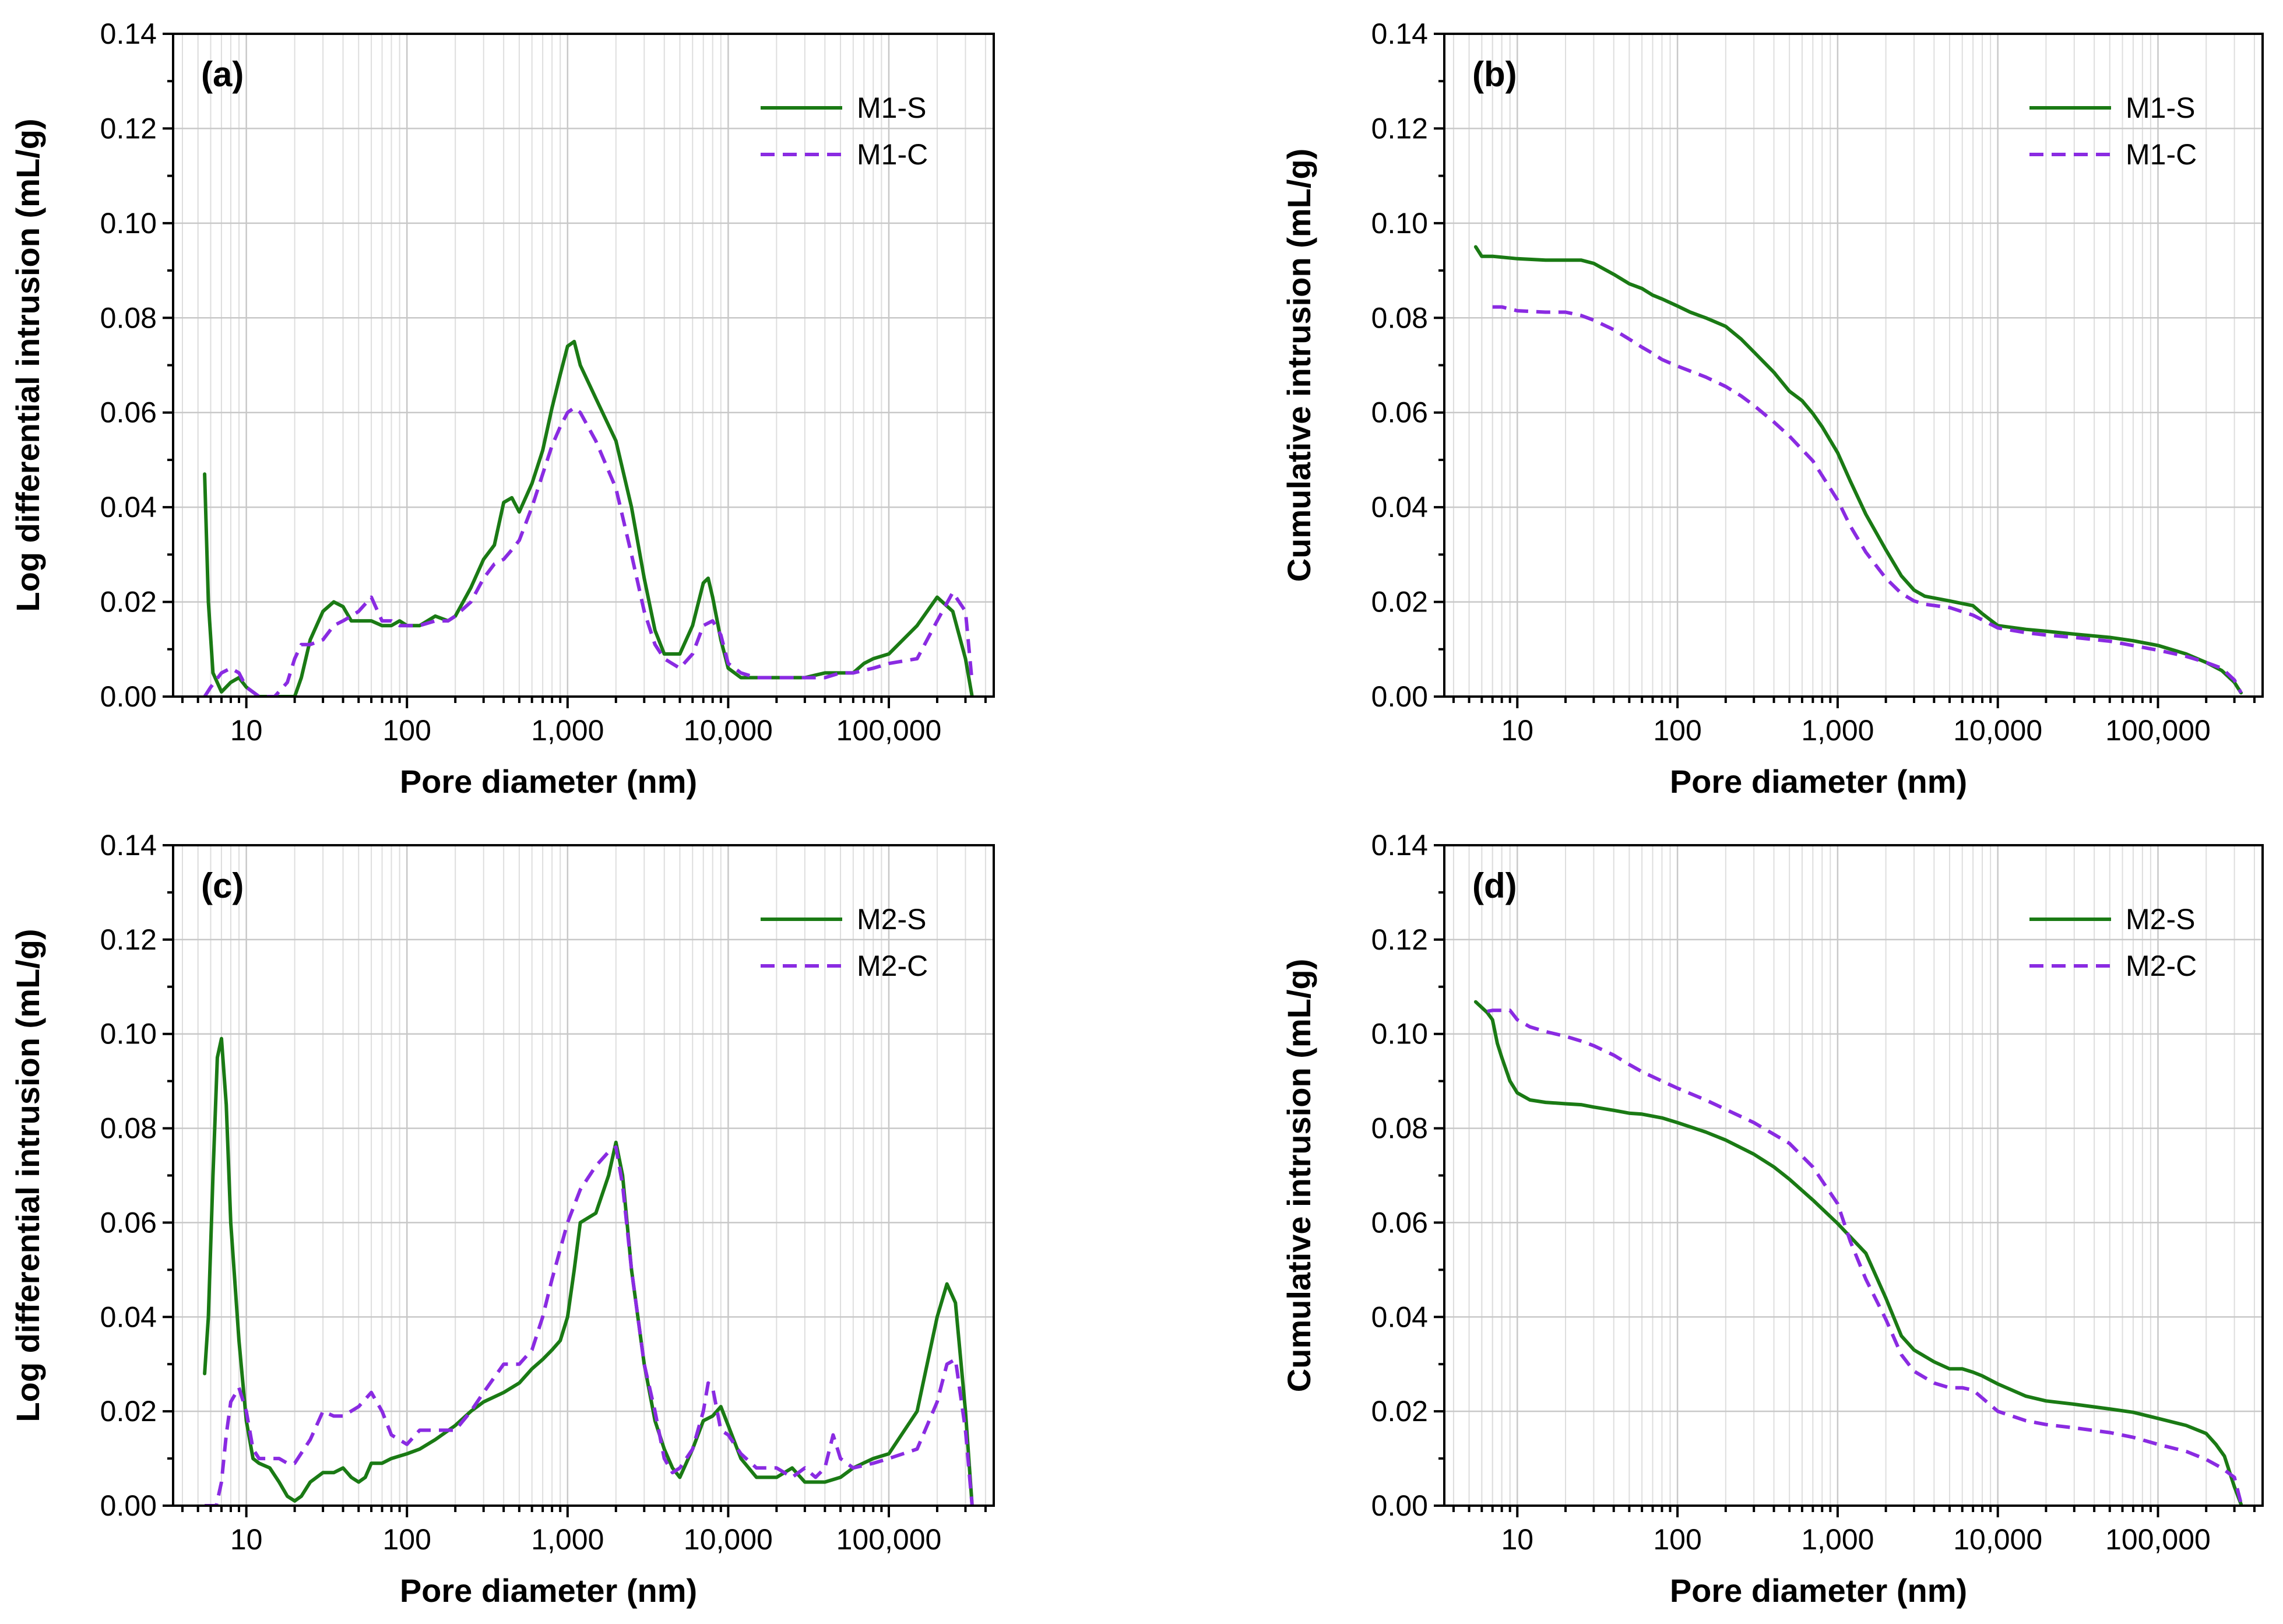  What do you see at coordinates (222, 74) in the screenshot?
I see `panel-label: (a)` at bounding box center [222, 74].